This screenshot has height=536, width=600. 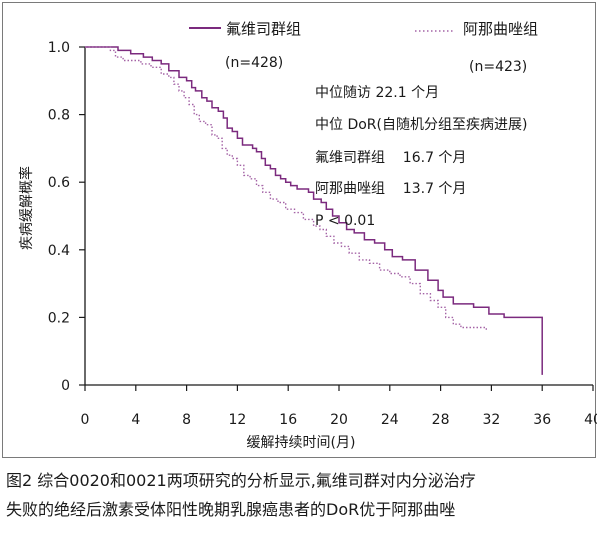 I want to click on x-tick-label: 36, so click(x=542, y=420).